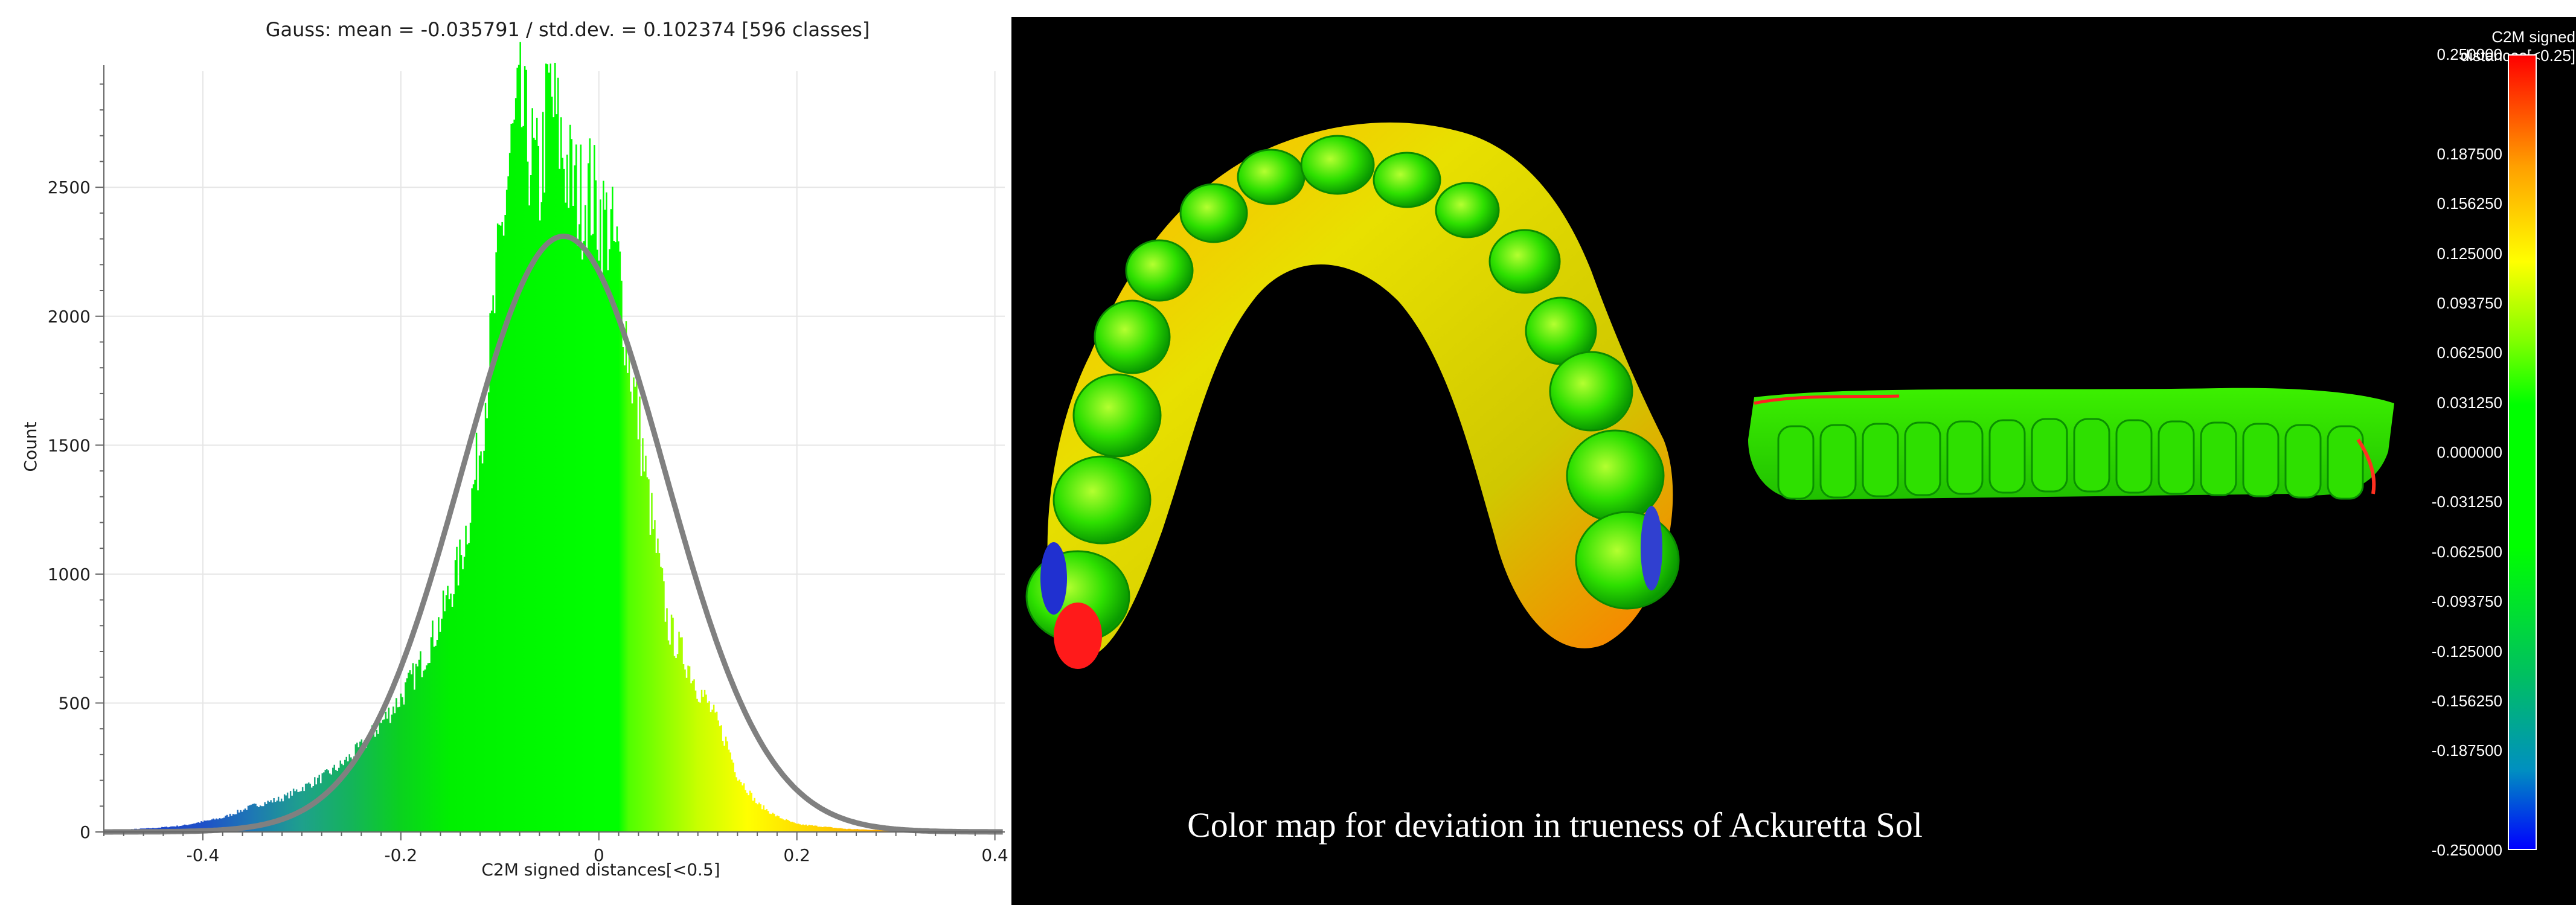  What do you see at coordinates (994, 855) in the screenshot?
I see `x-tick-label: 0.4` at bounding box center [994, 855].